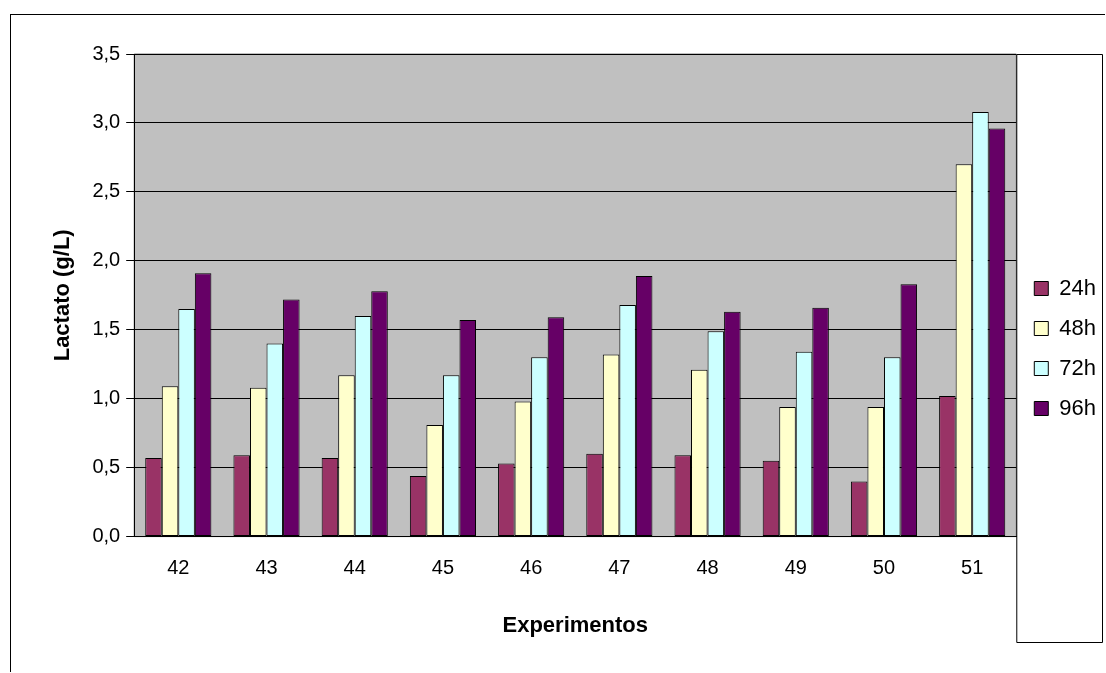 This screenshot has height=673, width=1106. I want to click on y-tick-label: 3,0, so click(106, 121).